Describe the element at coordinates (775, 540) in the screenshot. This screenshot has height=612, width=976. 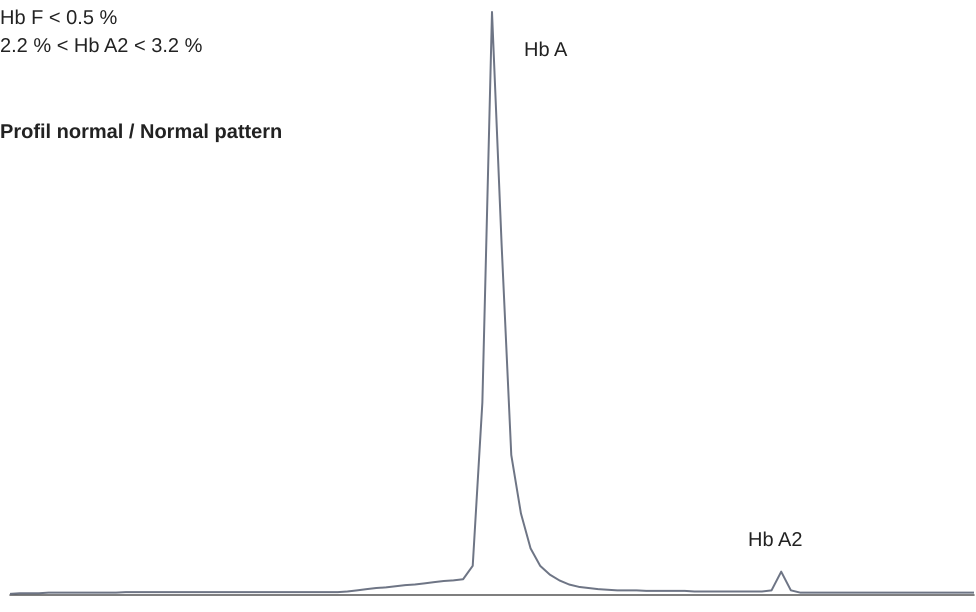
I see `annotation: Hb A2` at that location.